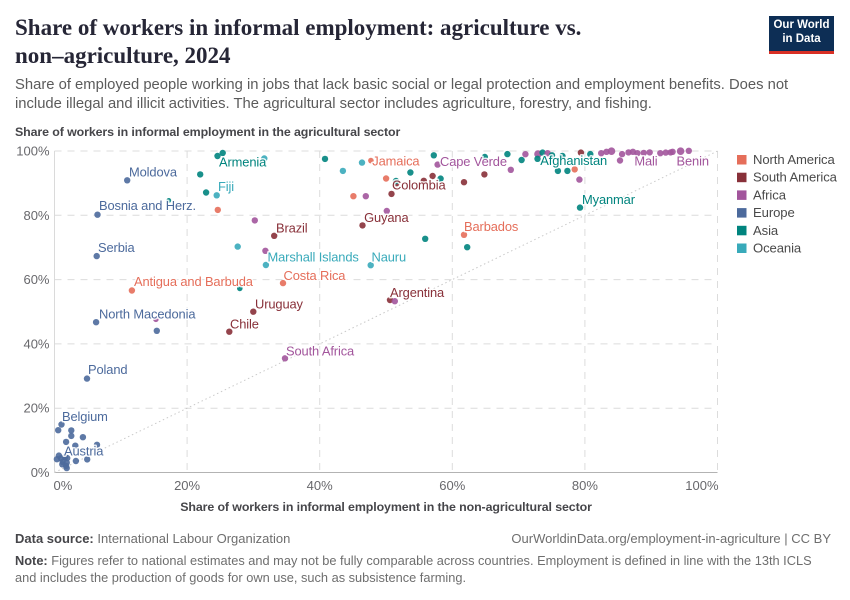  I want to click on svg-text: Benin, so click(693, 161).